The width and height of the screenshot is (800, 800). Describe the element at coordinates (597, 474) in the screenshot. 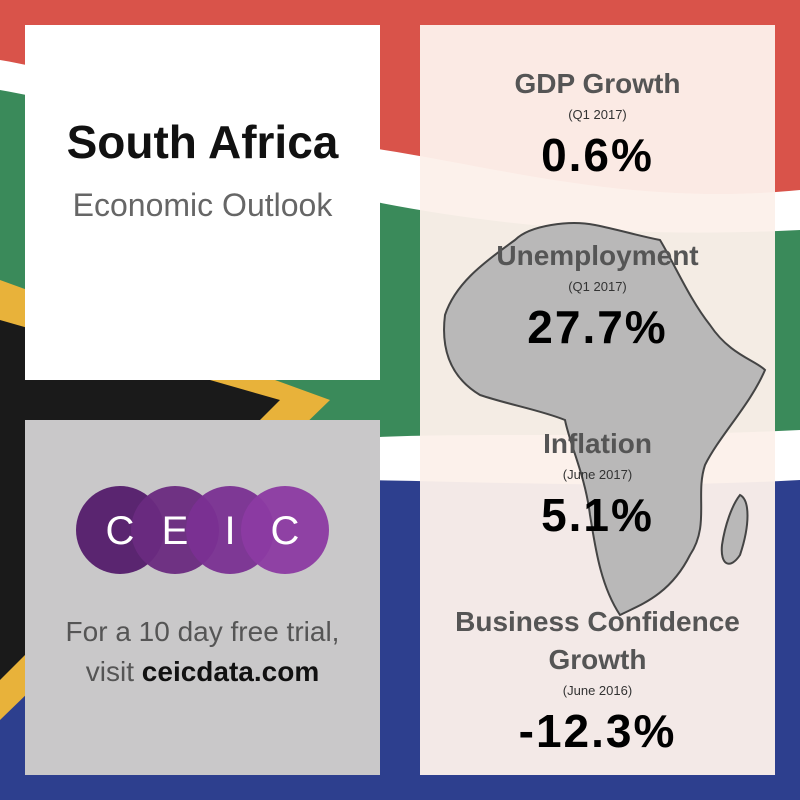

I see `indicator-period: (June 2017)` at that location.